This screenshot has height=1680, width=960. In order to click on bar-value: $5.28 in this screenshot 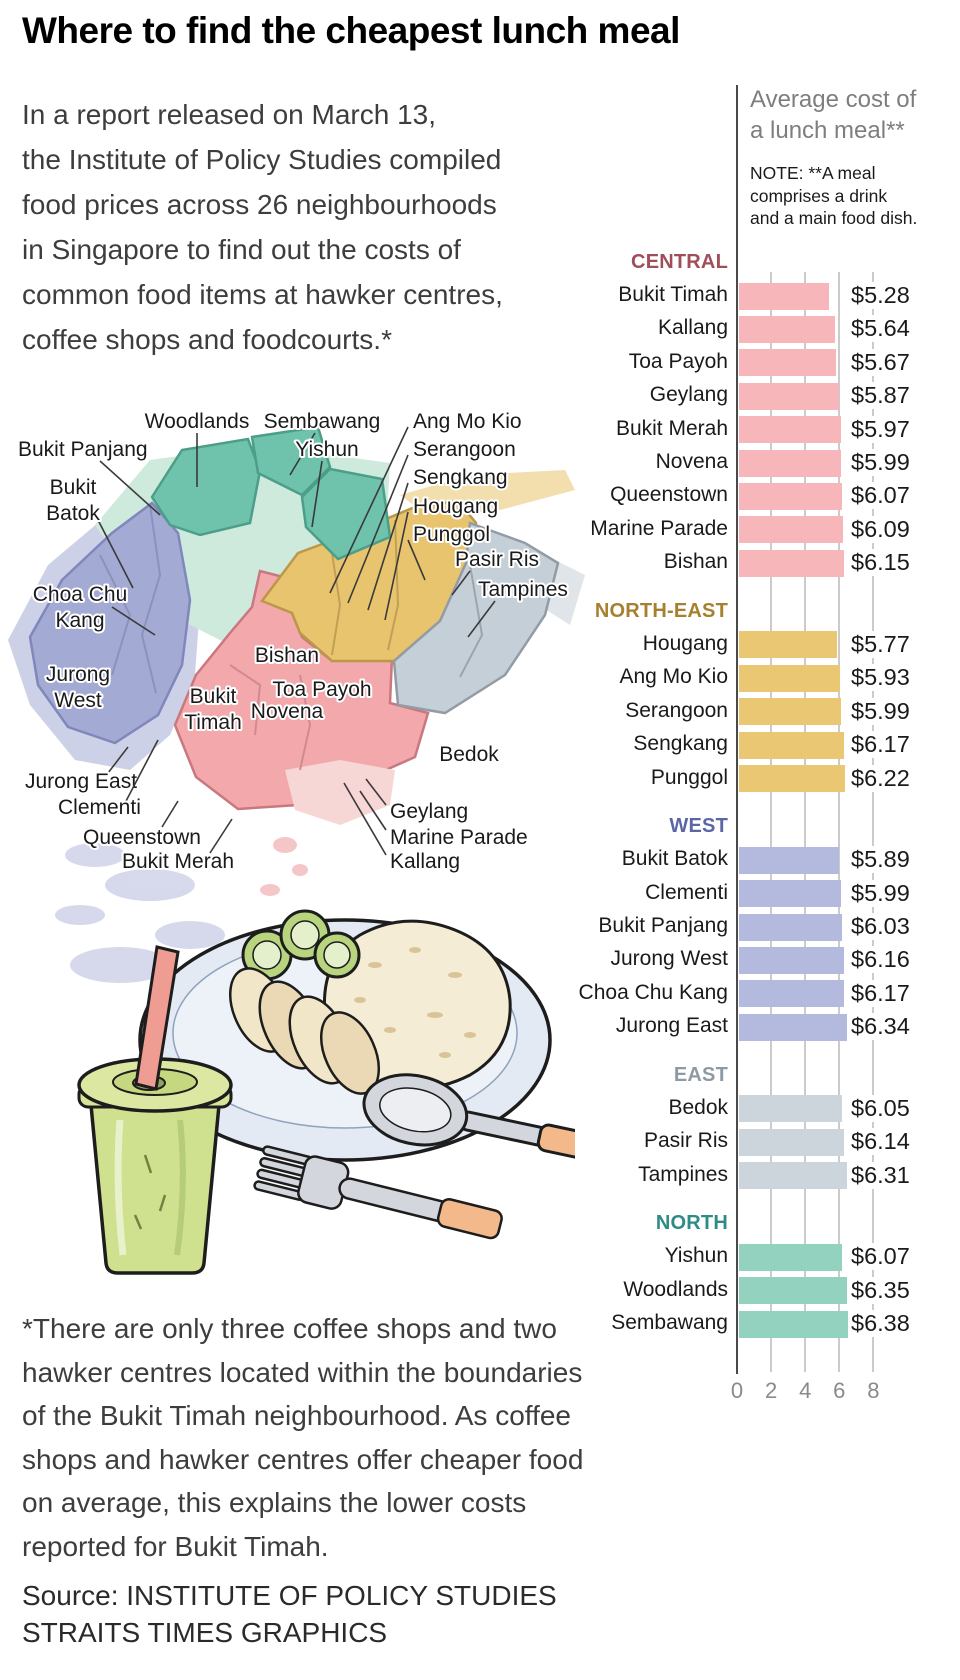, I will do `click(882, 295)`.